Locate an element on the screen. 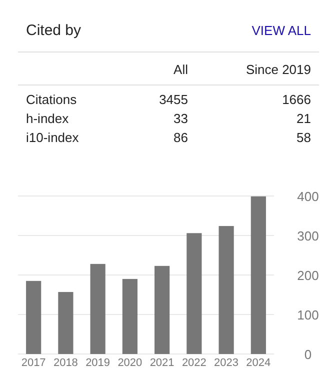 This screenshot has height=375, width=336. x-tick-label: 2018 is located at coordinates (65, 363).